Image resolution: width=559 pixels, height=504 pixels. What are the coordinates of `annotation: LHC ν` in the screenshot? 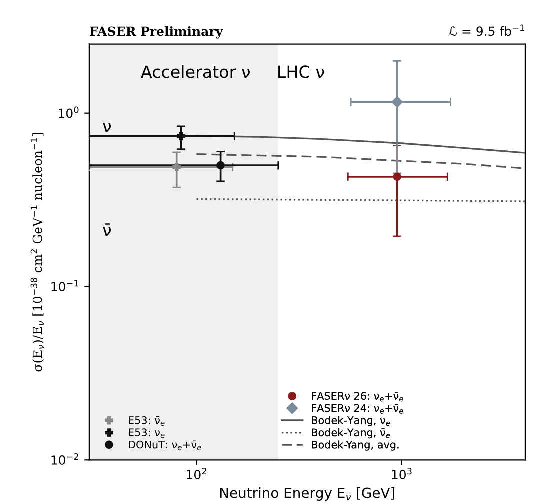 It's located at (301, 72).